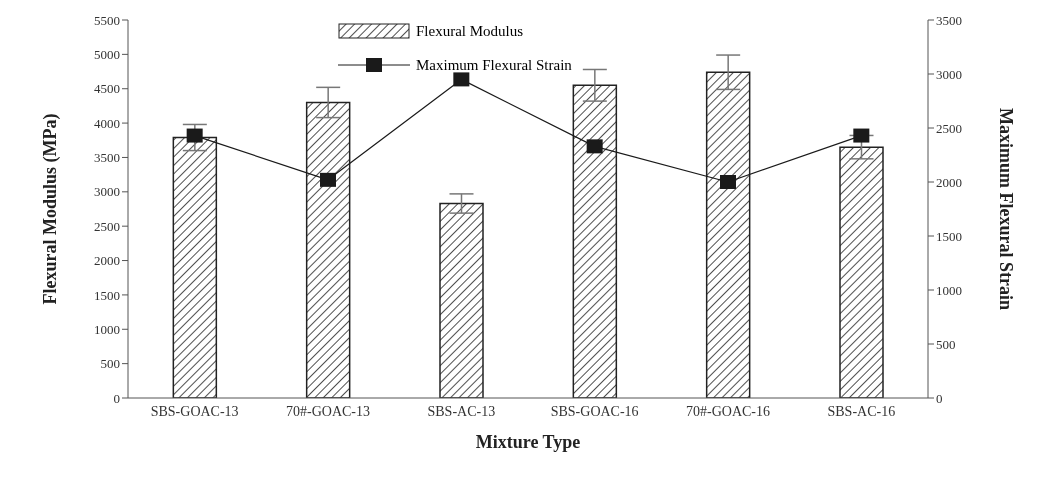 The width and height of the screenshot is (1064, 496). Describe the element at coordinates (594, 411) in the screenshot. I see `x-tick-label: SBS-GOAC-16` at that location.